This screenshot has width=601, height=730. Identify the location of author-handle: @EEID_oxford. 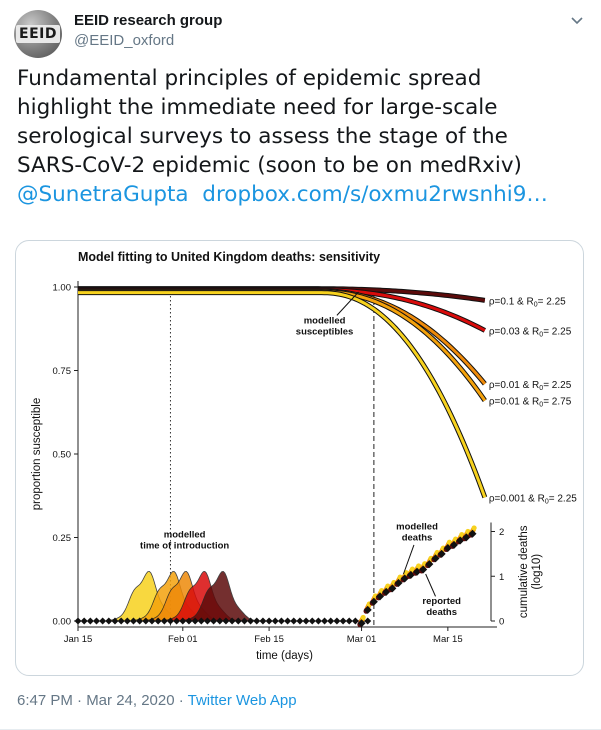
(124, 40).